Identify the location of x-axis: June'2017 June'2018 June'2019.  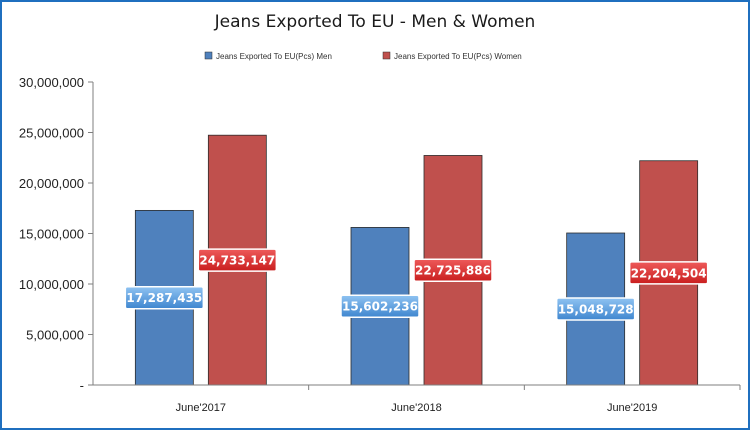
(417, 399).